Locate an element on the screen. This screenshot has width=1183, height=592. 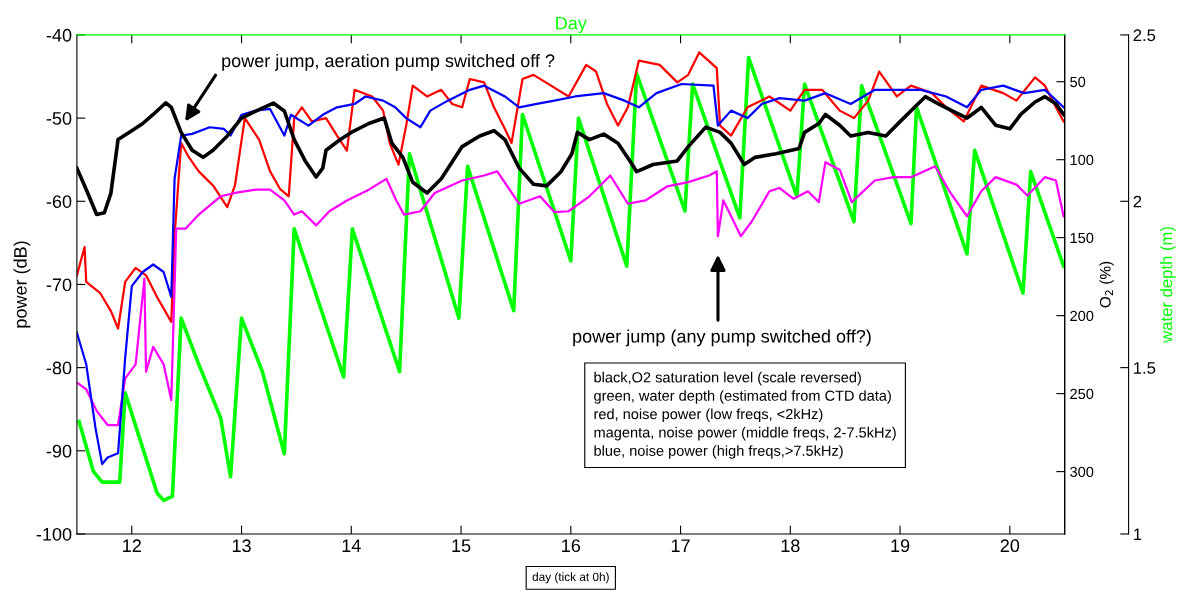
y-tick-label: -90 is located at coordinates (59, 451).